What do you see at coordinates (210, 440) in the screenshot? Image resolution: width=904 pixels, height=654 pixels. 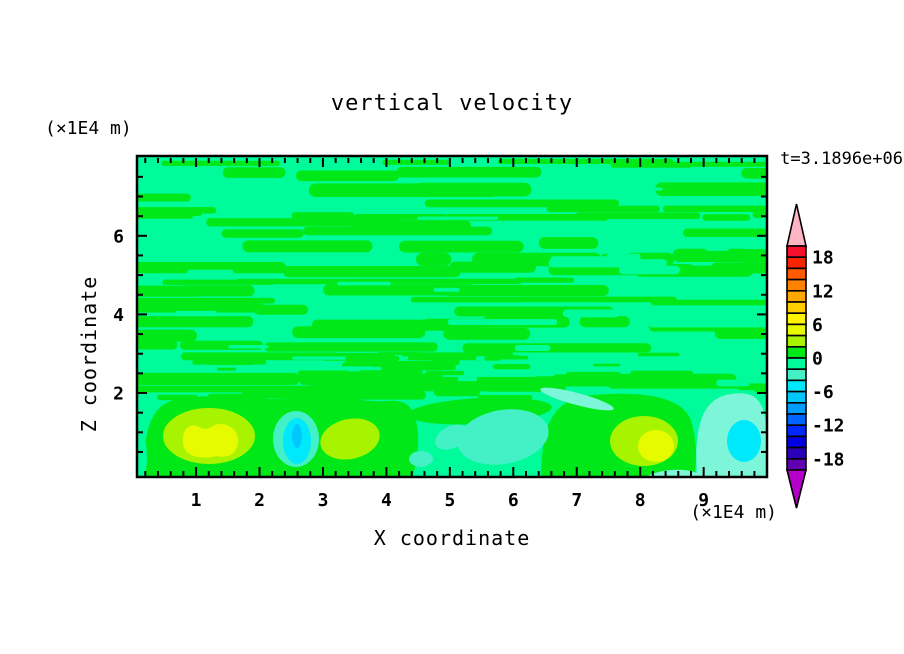 I see `updraft-left-yellow-core` at bounding box center [210, 440].